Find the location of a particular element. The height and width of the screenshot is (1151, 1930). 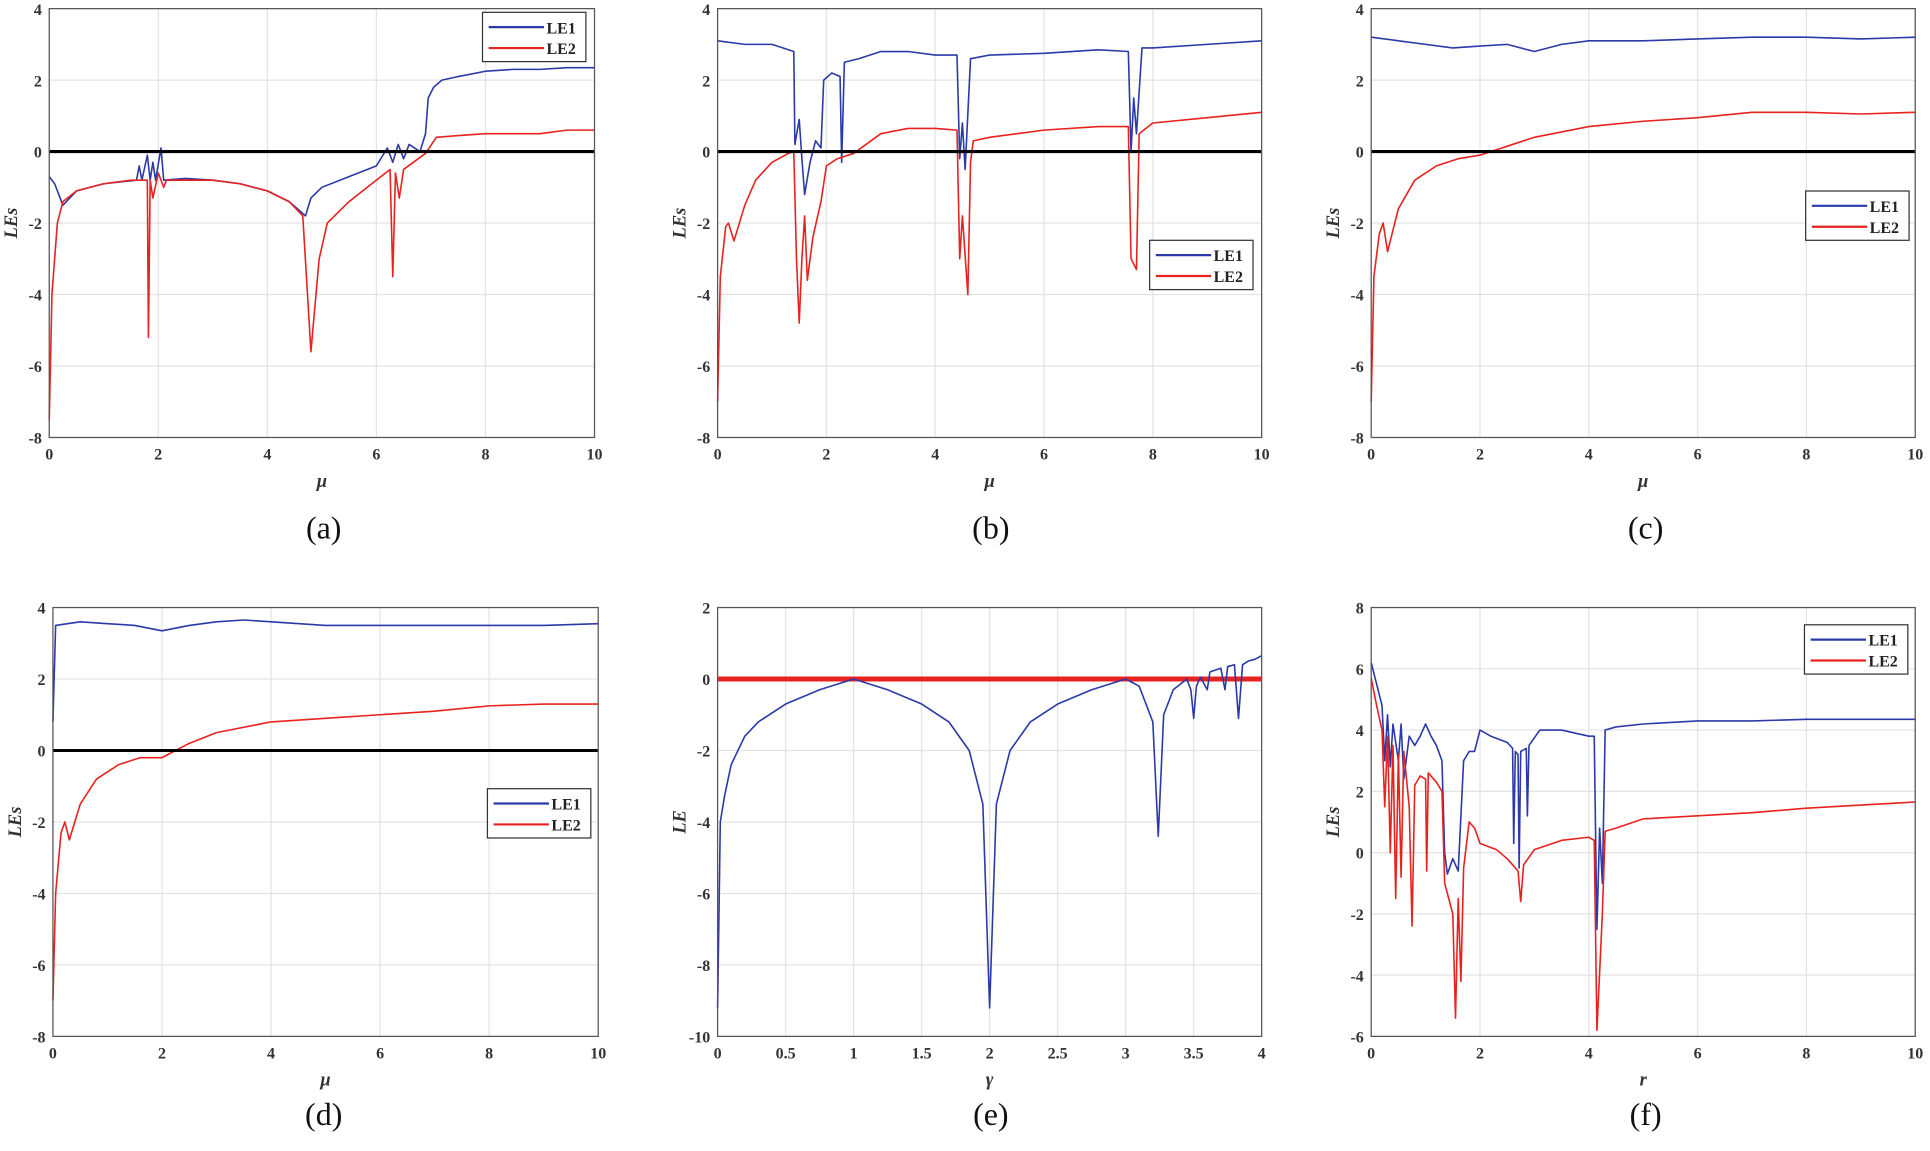

x-axis-label: r is located at coordinates (1644, 1080).